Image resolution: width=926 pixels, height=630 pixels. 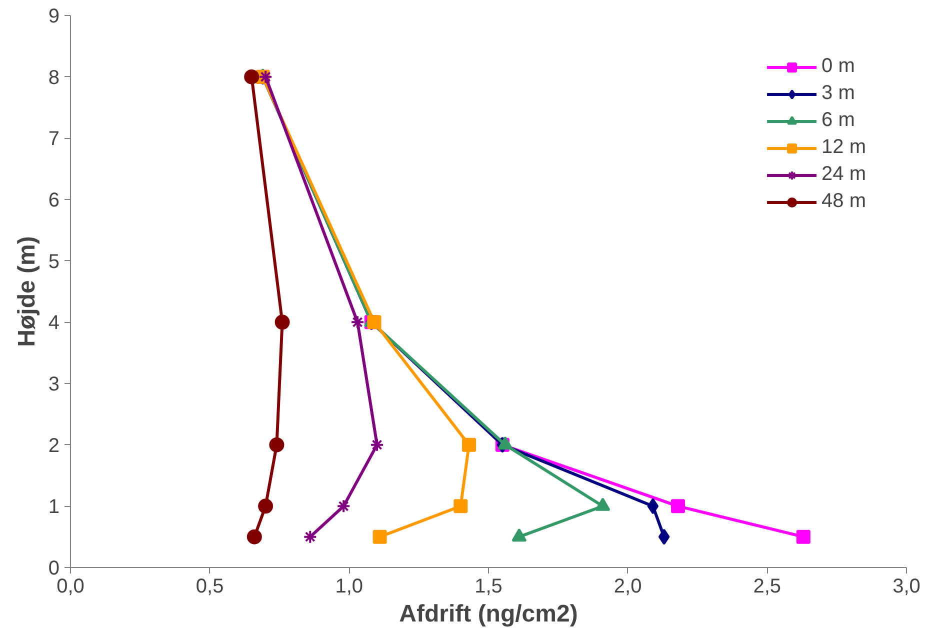 What do you see at coordinates (54, 385) in the screenshot?
I see `y-tick-label: 3` at bounding box center [54, 385].